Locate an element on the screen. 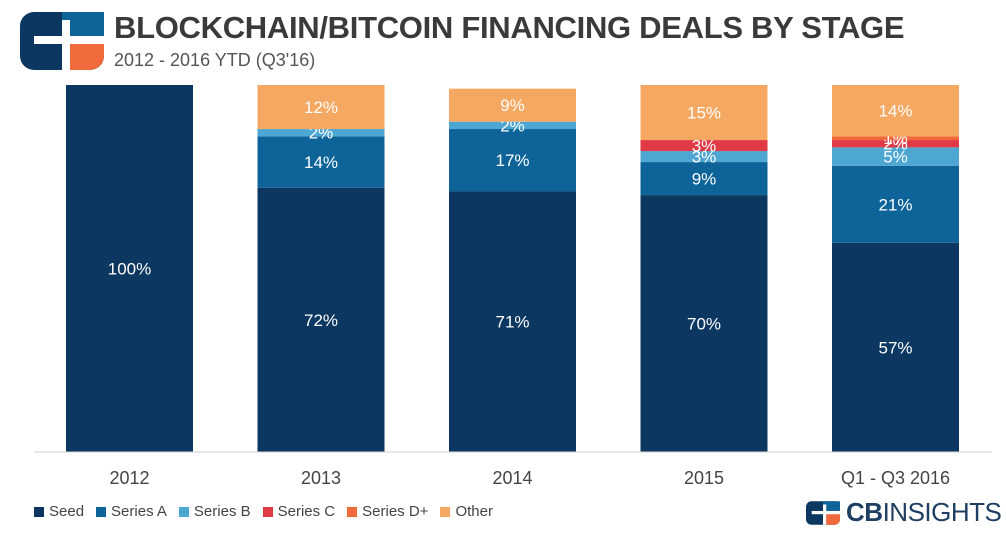 The width and height of the screenshot is (1006, 537). bar-2013-seed is located at coordinates (321, 319).